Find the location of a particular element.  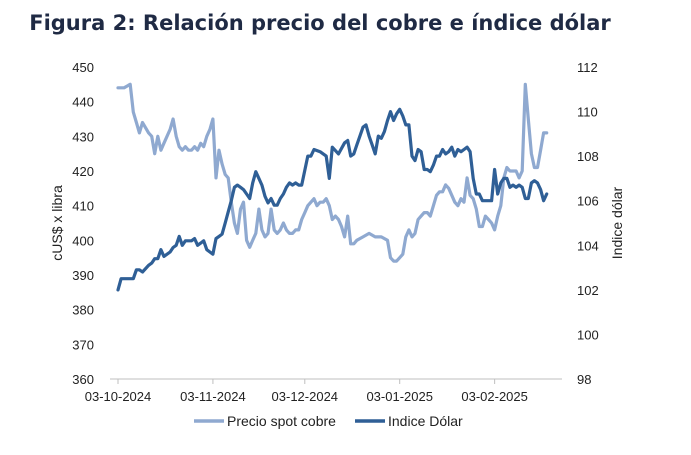

y-axis-label-left: cUS$ x libra is located at coordinates (57, 223).